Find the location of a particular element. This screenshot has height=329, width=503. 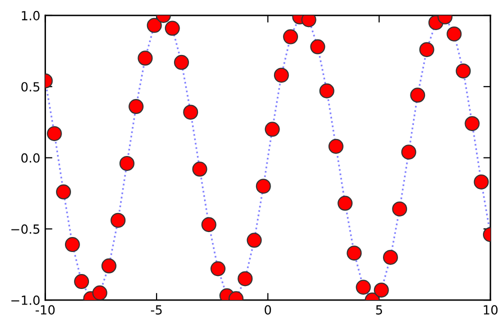

y-tick-label: −1.0 is located at coordinates (25, 300).